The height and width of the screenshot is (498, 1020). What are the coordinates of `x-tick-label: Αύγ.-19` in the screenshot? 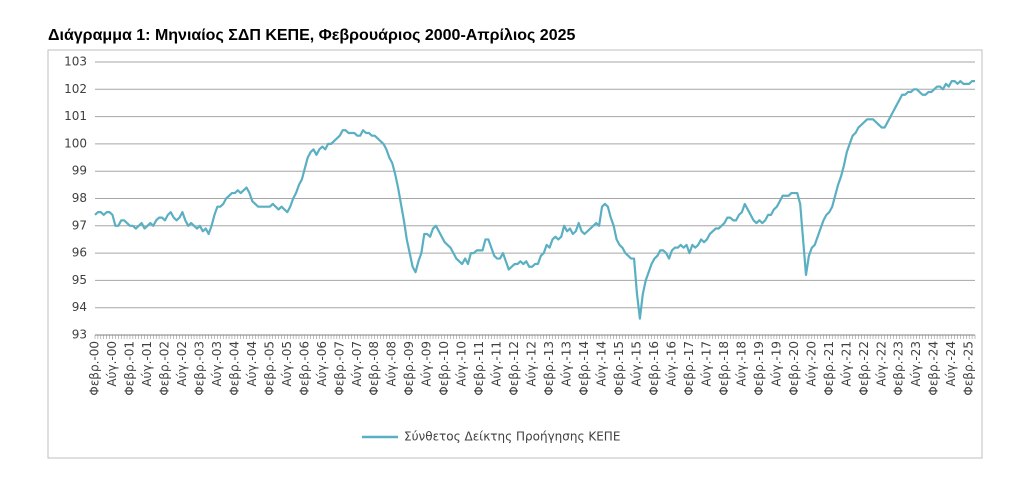 It's located at (776, 364).